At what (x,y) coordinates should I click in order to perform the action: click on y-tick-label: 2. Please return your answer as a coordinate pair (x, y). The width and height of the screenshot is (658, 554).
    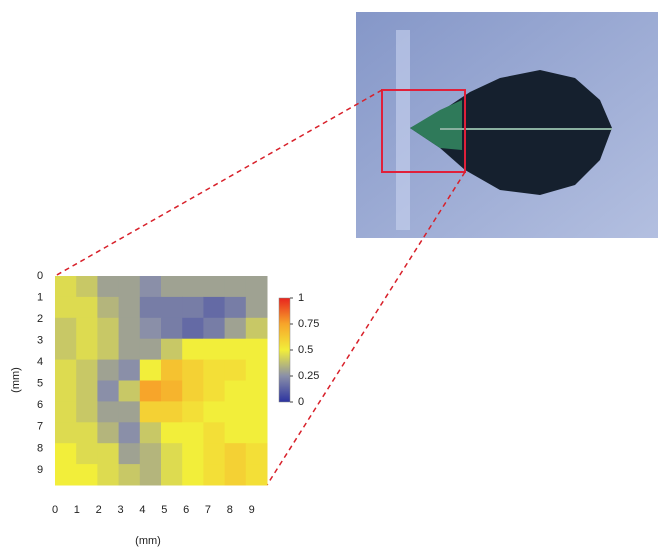
    Looking at the image, I should click on (40, 319).